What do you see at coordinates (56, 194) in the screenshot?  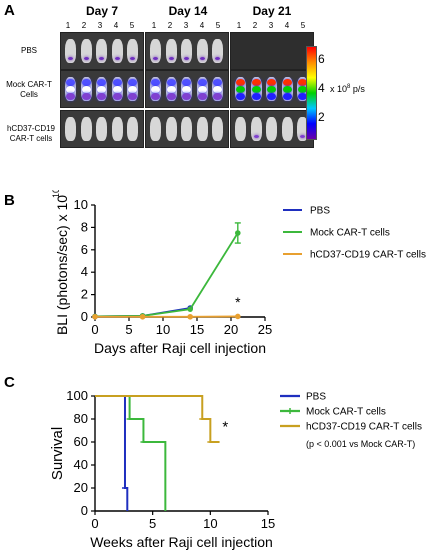 I see `y-axis-label-exponent: 10` at bounding box center [56, 194].